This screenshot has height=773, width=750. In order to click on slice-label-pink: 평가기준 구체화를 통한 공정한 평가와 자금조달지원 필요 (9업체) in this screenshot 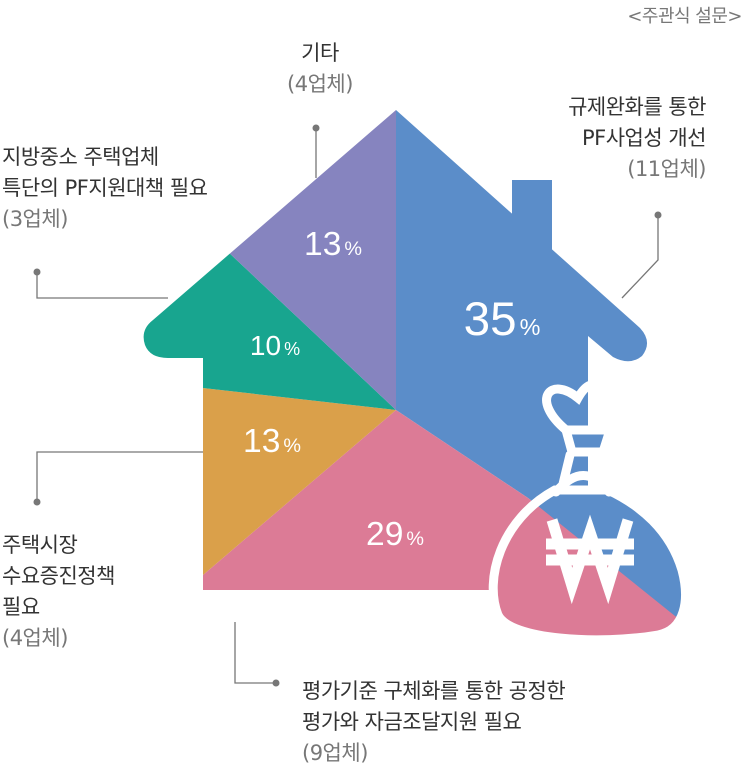, I will do `click(434, 722)`.